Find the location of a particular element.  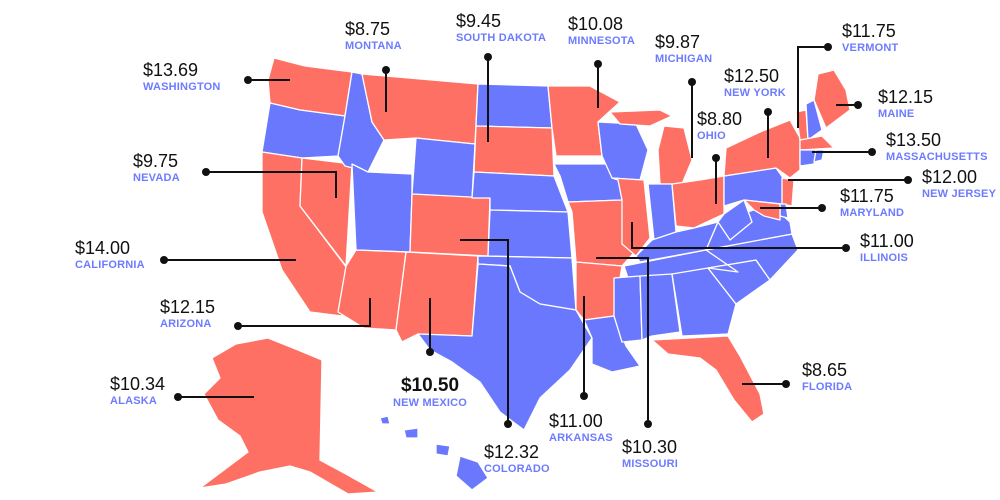

label-maryland: $11.75 MARYLAND is located at coordinates (872, 203).